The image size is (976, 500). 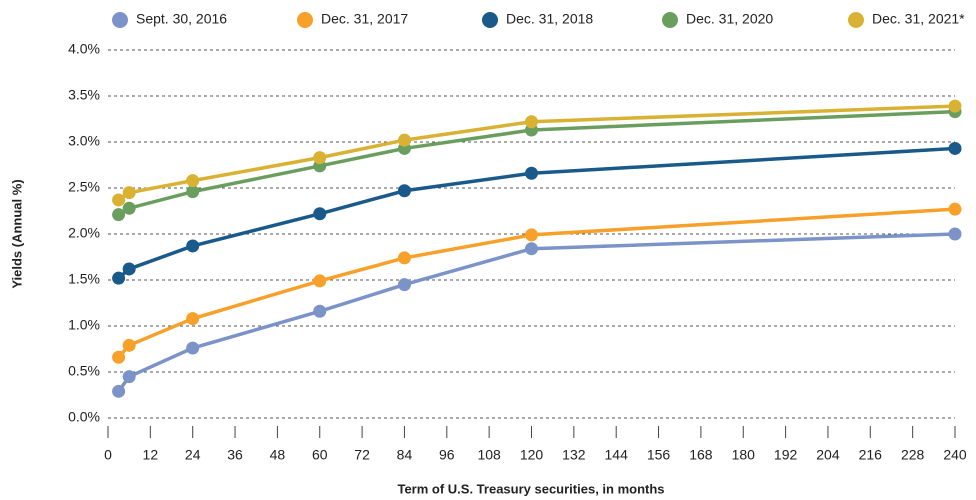 What do you see at coordinates (84, 371) in the screenshot?
I see `y-tick-label: 0.5%` at bounding box center [84, 371].